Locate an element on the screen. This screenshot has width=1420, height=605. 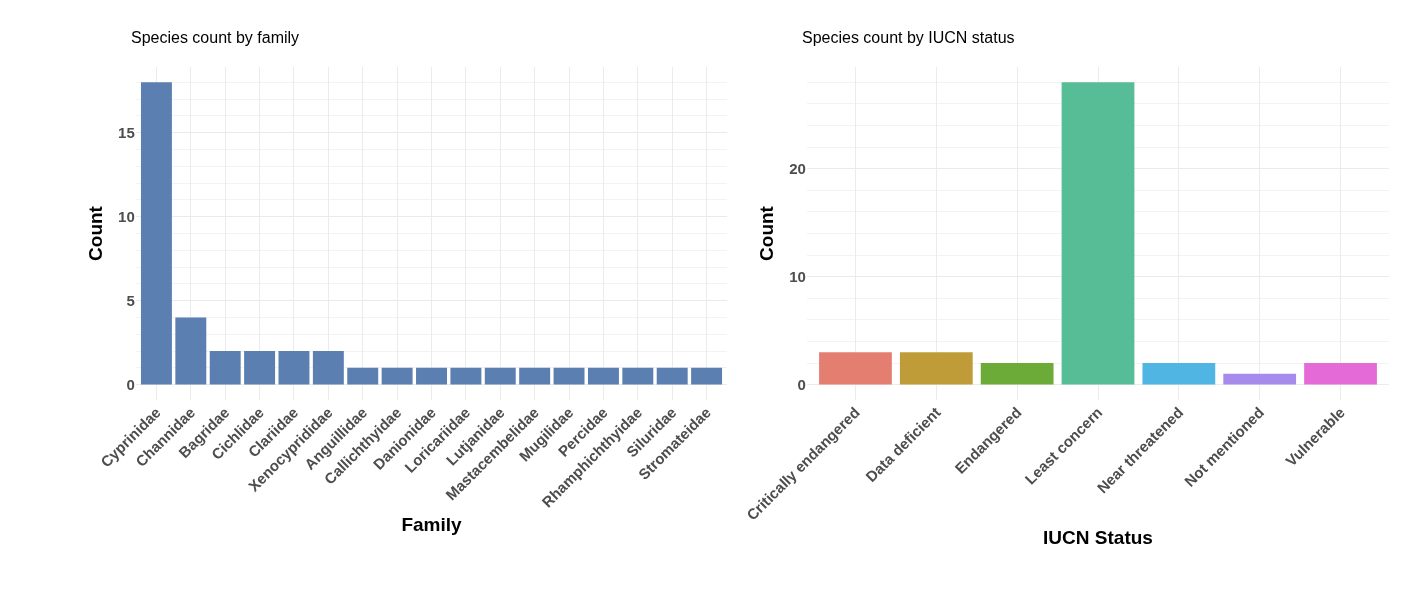
chart-title: Species count by family is located at coordinates (215, 37).